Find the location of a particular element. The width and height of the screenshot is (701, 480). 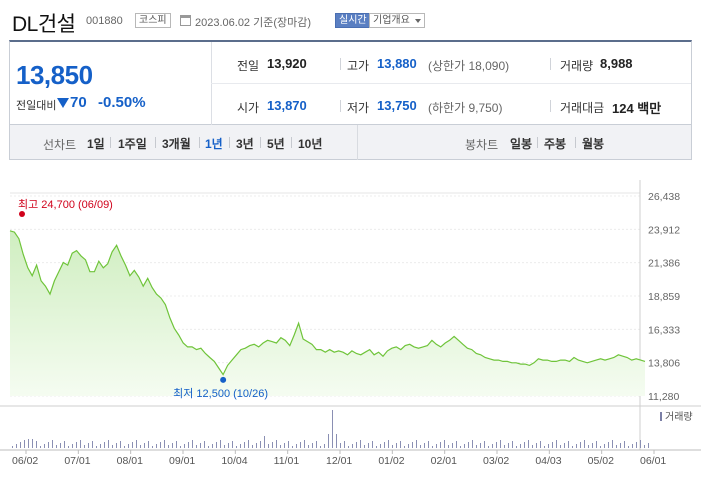

x-tick-label: 03/02 is located at coordinates (496, 461).